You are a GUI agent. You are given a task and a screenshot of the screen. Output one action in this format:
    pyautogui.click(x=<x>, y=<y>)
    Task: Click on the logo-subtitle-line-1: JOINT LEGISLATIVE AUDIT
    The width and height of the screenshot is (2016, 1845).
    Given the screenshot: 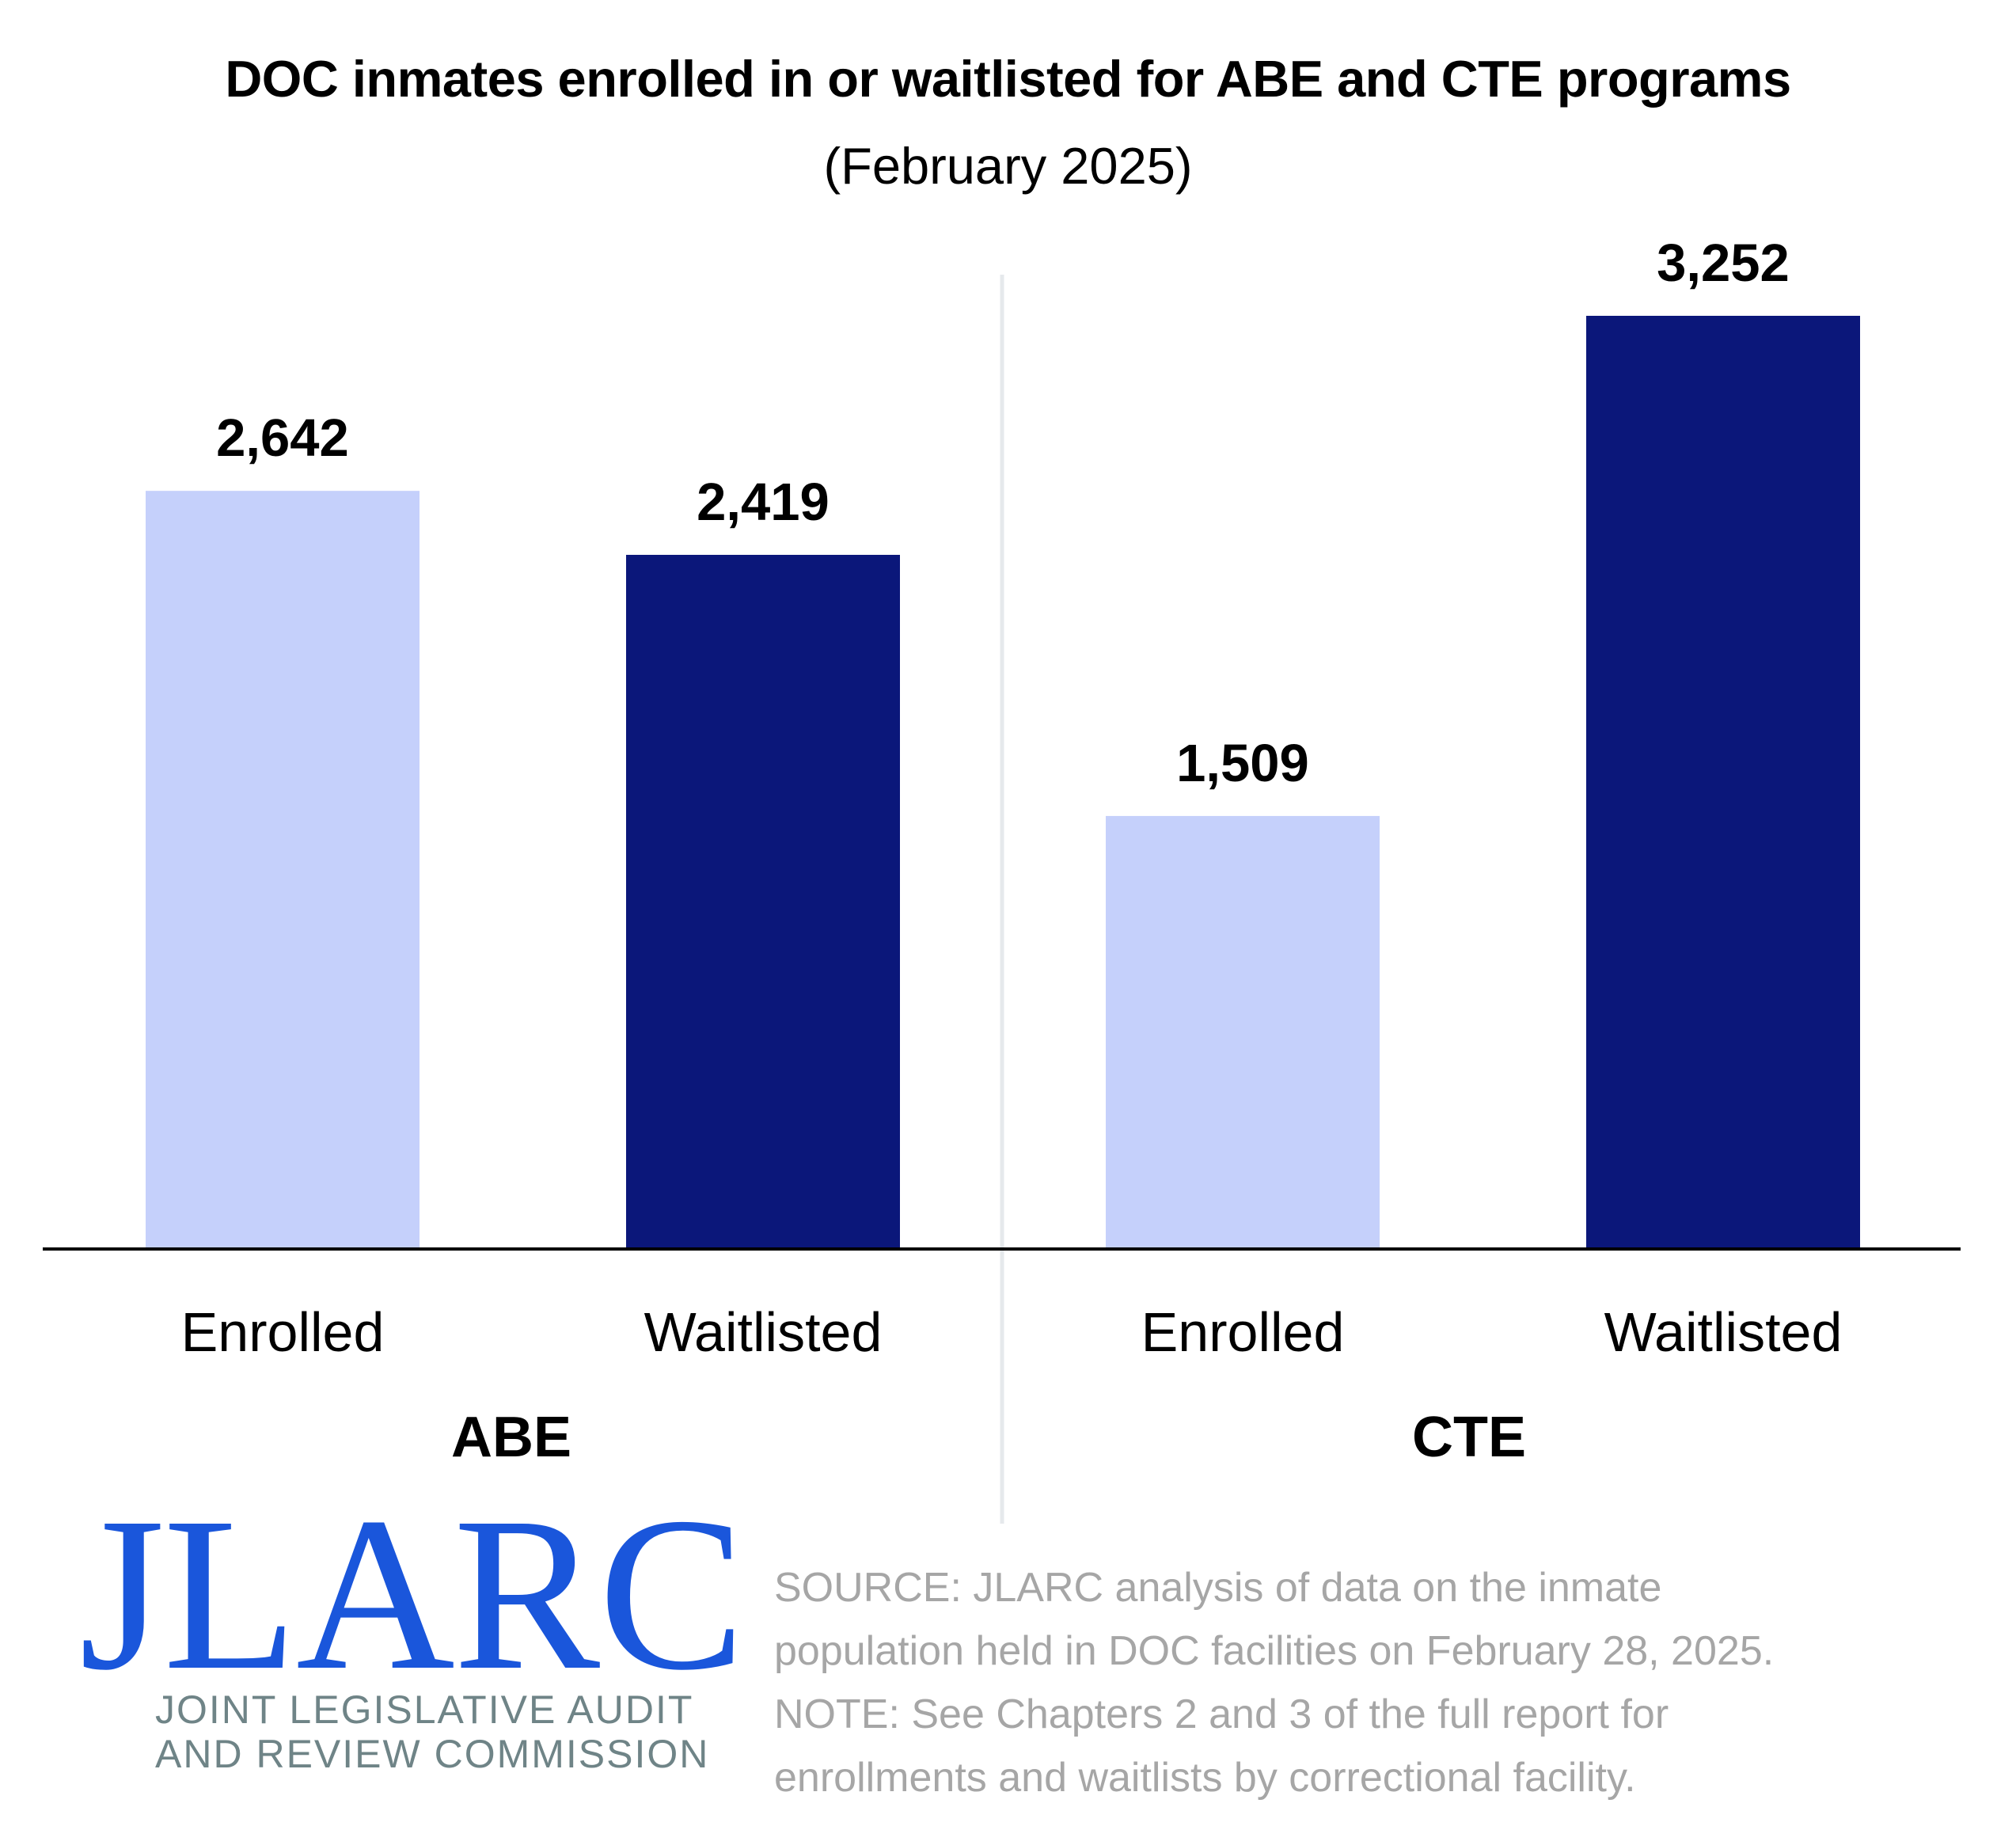 What is the action you would take?
    pyautogui.click(x=424, y=1709)
    